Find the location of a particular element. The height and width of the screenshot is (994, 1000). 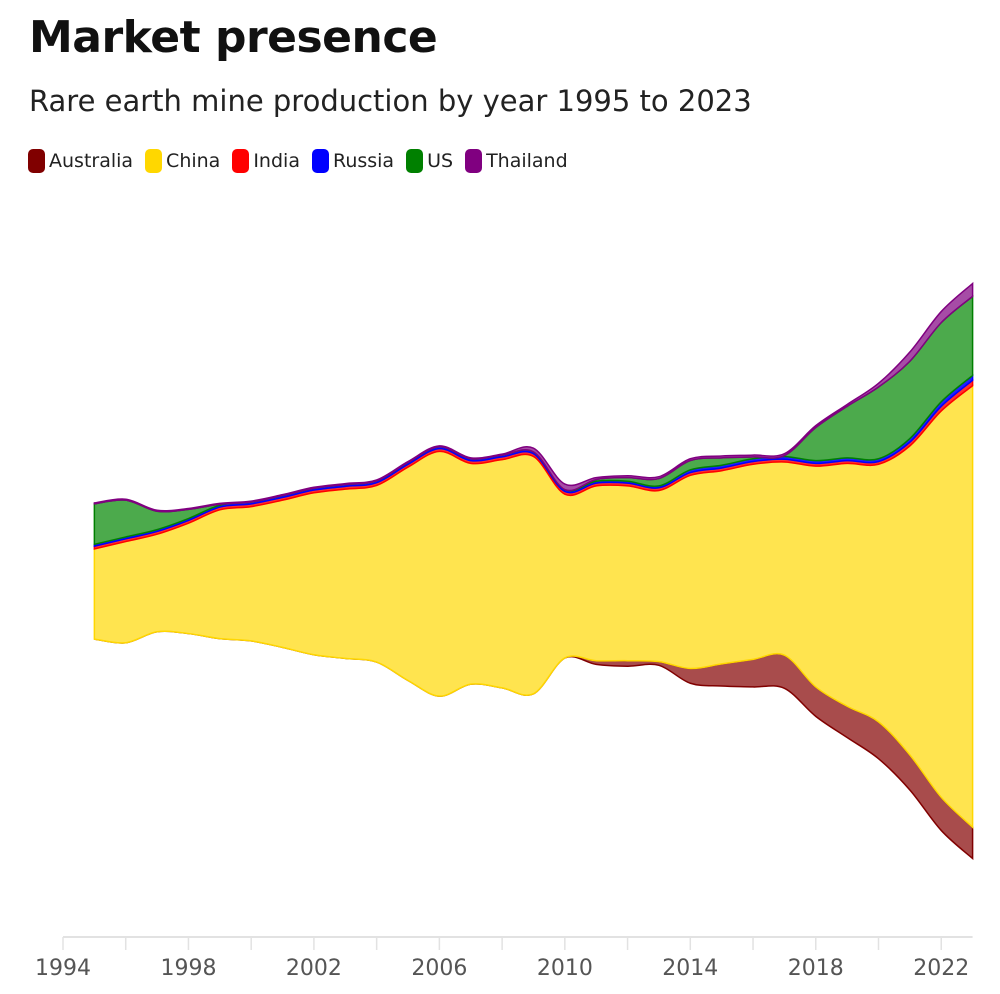

legend-item-thailand: Thailand is located at coordinates (516, 161).